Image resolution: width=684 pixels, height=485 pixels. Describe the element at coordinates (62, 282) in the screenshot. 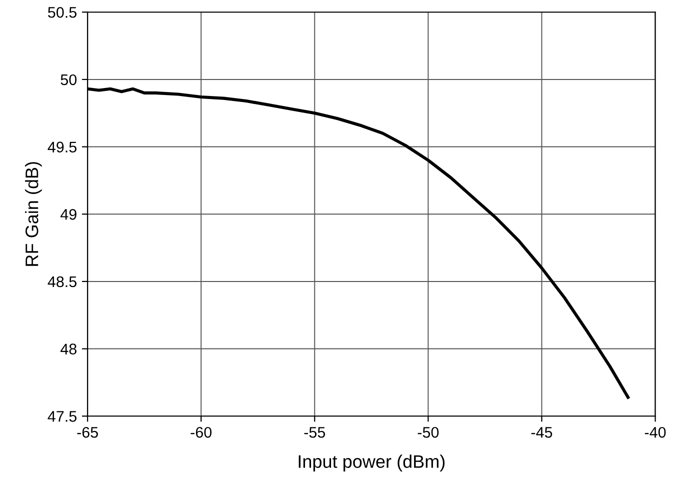

I see `y-tick-label: 48.5` at that location.